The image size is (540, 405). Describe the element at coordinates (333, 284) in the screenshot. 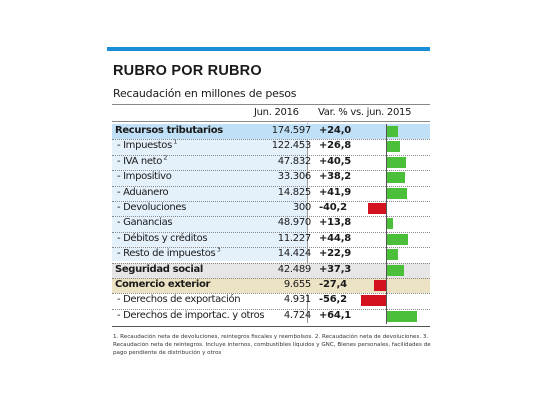

I see `variation-label: -27,4` at that location.